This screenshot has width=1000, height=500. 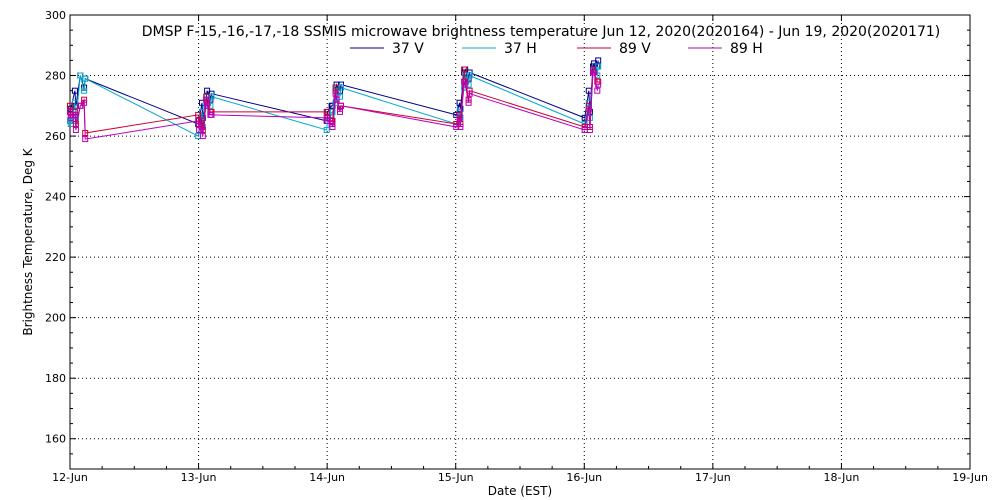 What do you see at coordinates (713, 477) in the screenshot?
I see `x-tick-label: 17-Jun` at bounding box center [713, 477].